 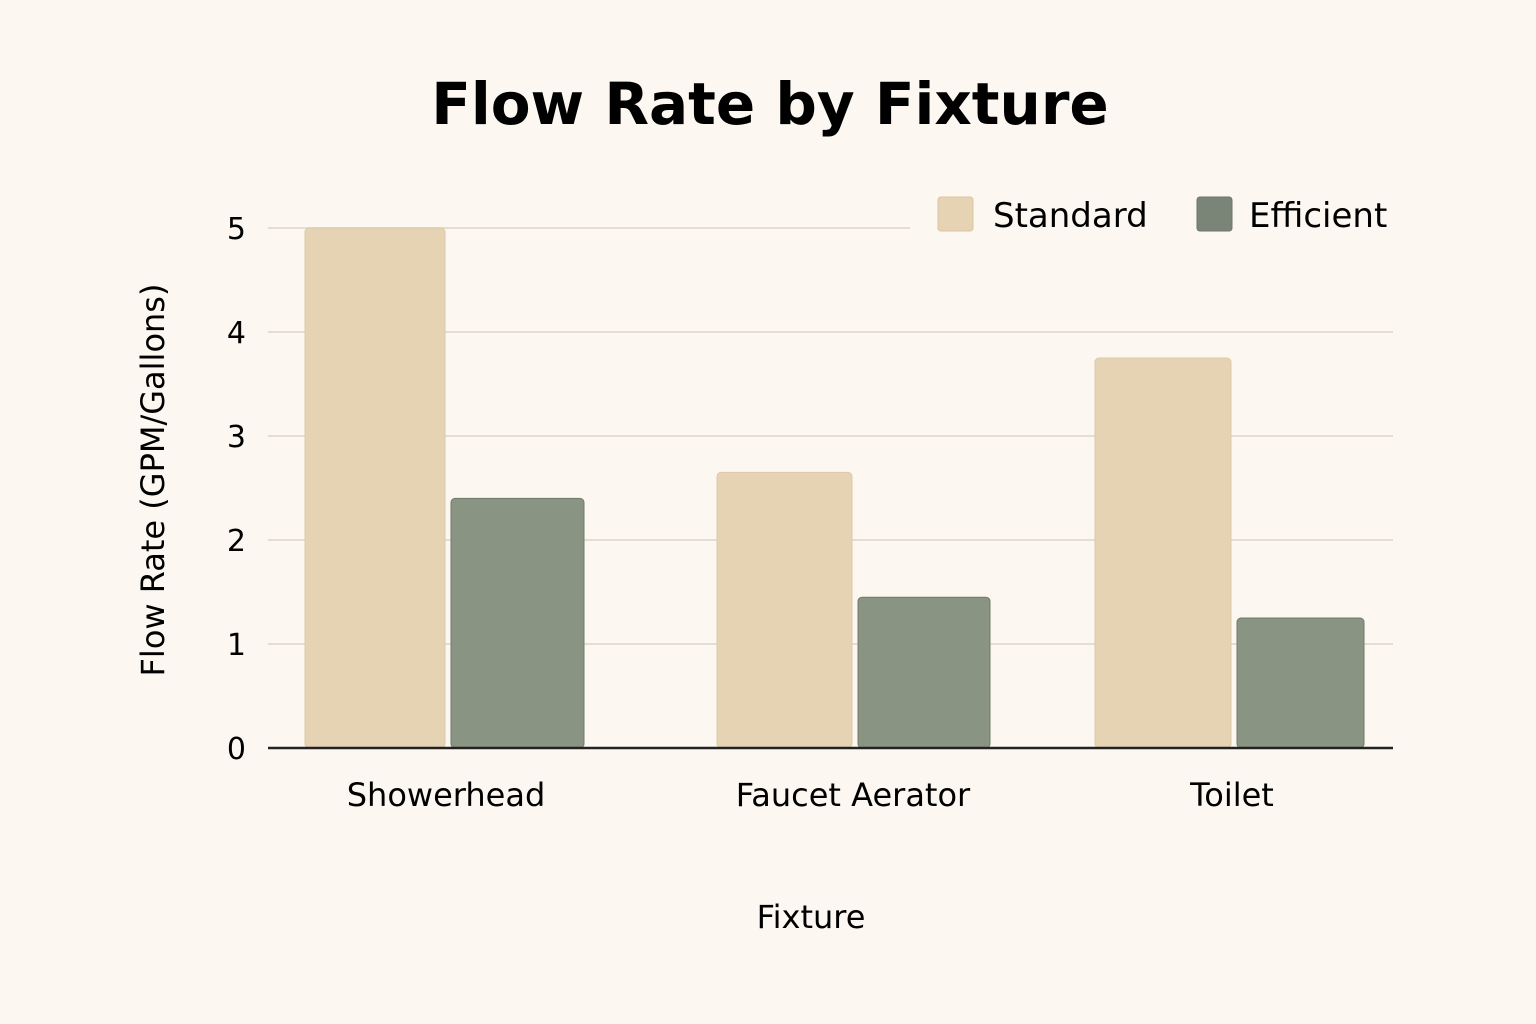 I want to click on x-tick-label: Toilet, so click(x=1231, y=795).